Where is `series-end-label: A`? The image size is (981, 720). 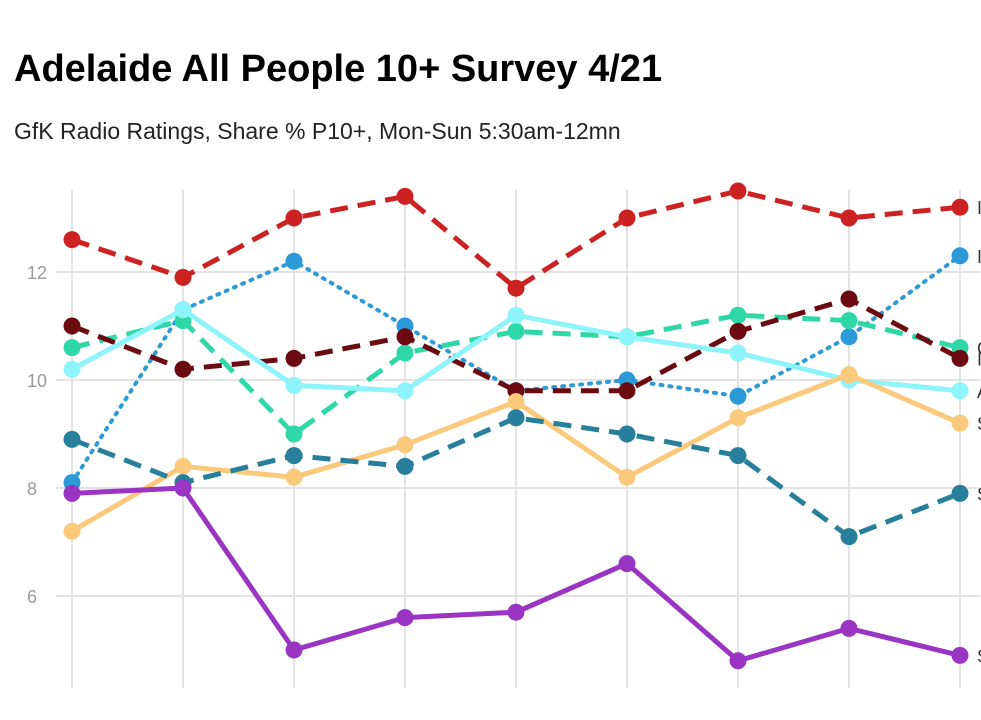 series-end-label: A is located at coordinates (979, 392).